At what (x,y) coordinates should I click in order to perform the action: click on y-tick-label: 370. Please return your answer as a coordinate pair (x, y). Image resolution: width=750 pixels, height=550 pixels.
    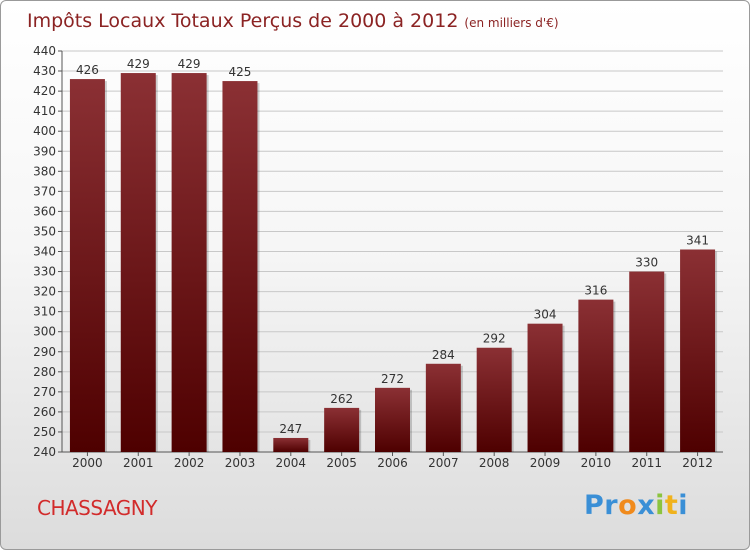
    Looking at the image, I should click on (44, 191).